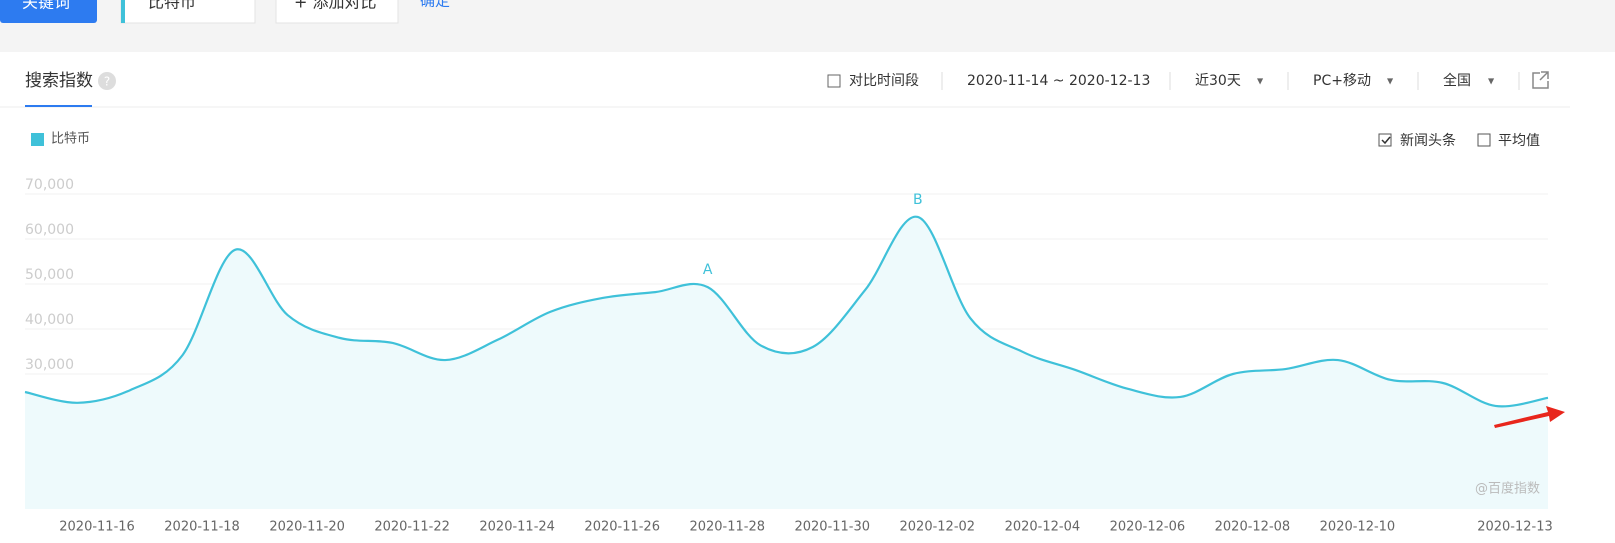 The width and height of the screenshot is (1615, 543). I want to click on add-compare: + 添加对比, so click(335, 6).